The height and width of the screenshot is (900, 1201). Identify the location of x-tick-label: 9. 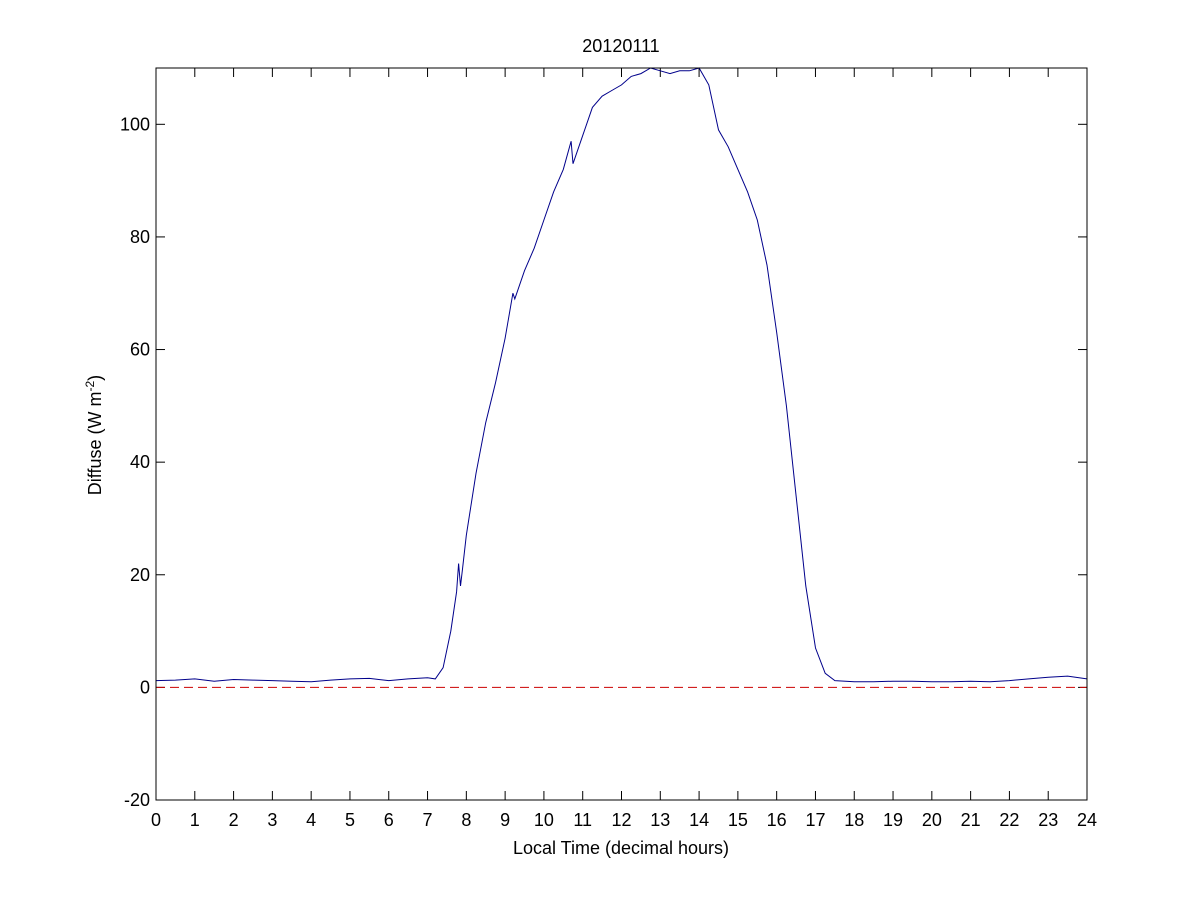
(505, 820).